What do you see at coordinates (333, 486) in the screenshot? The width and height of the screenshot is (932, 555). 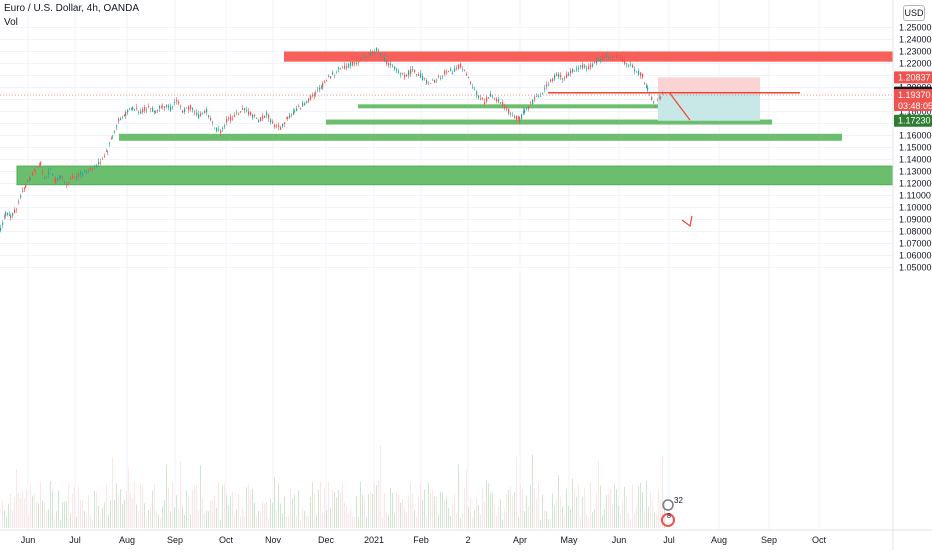 I see `volume-bars` at bounding box center [333, 486].